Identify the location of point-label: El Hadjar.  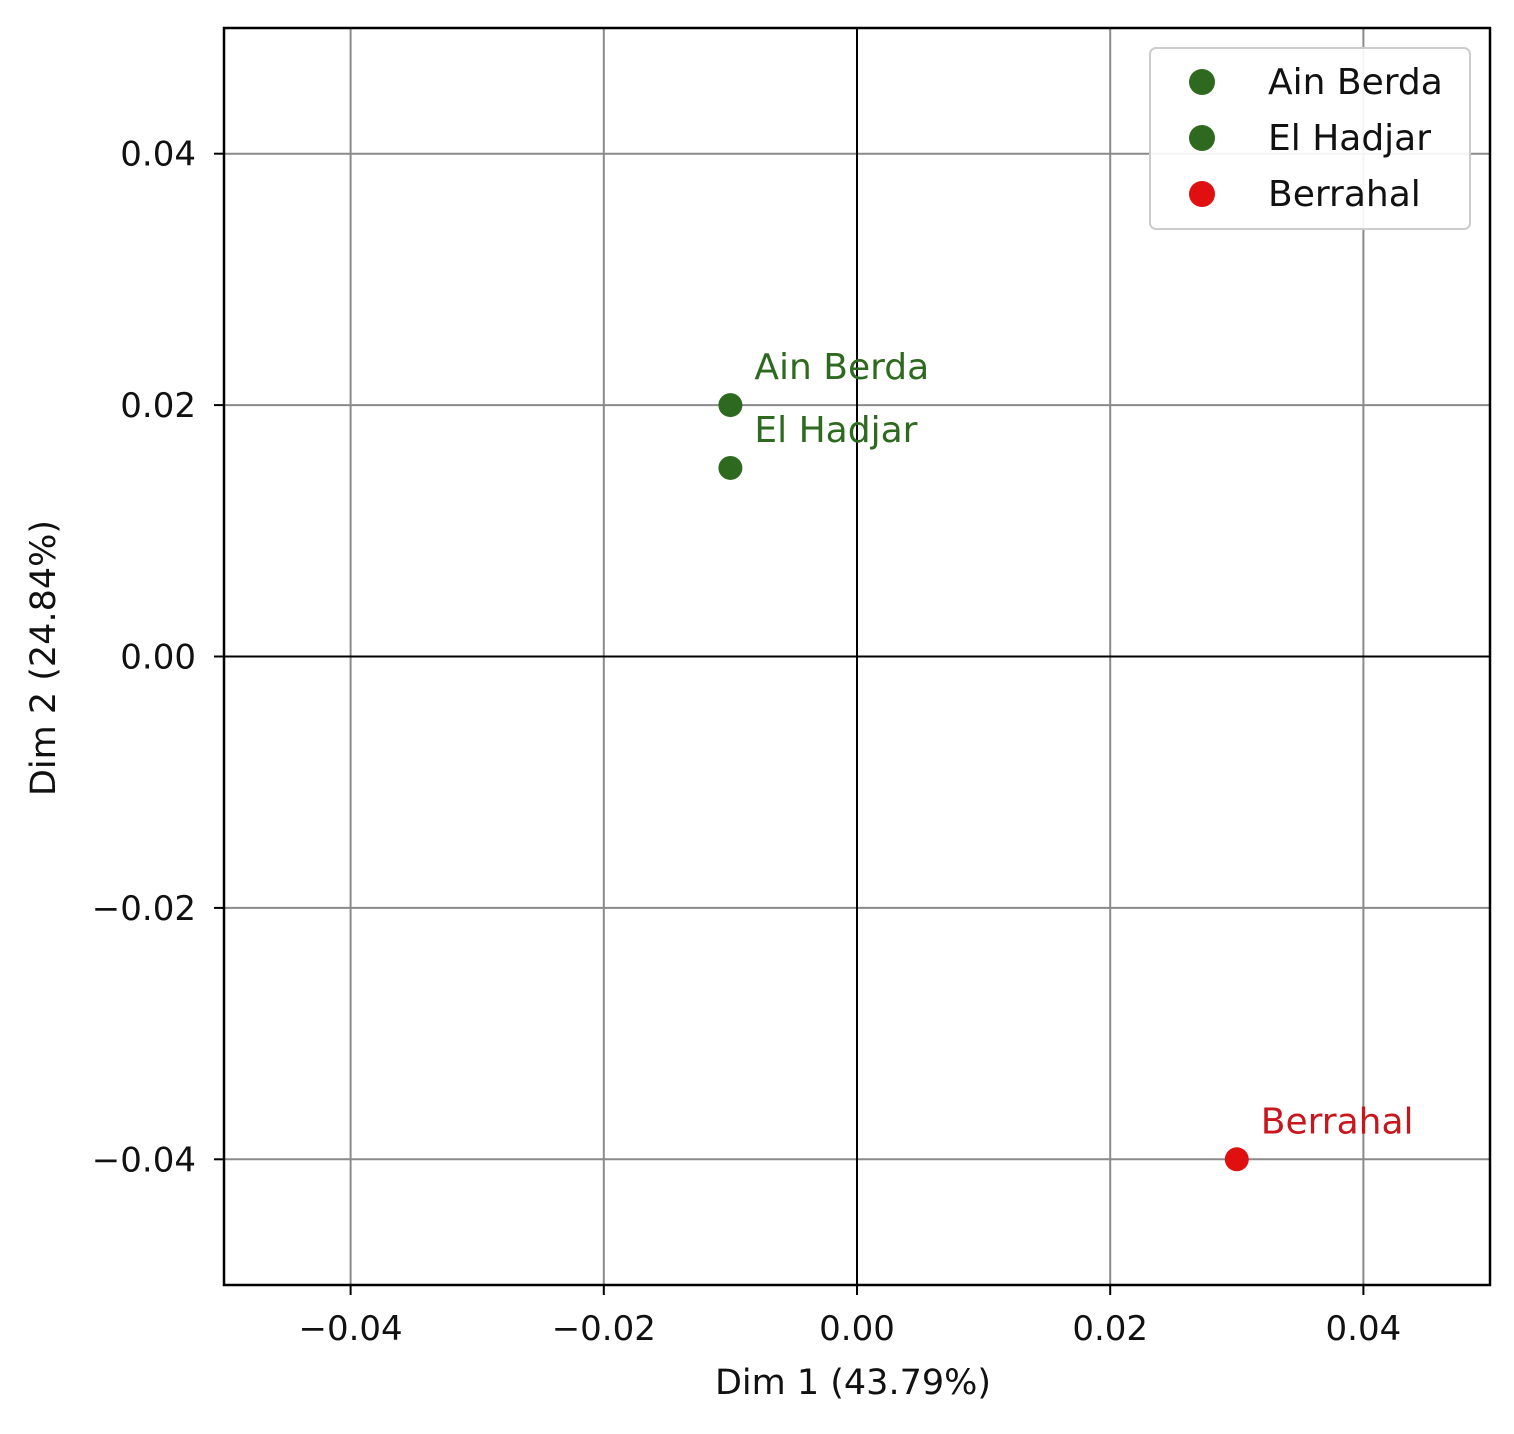
(835, 430).